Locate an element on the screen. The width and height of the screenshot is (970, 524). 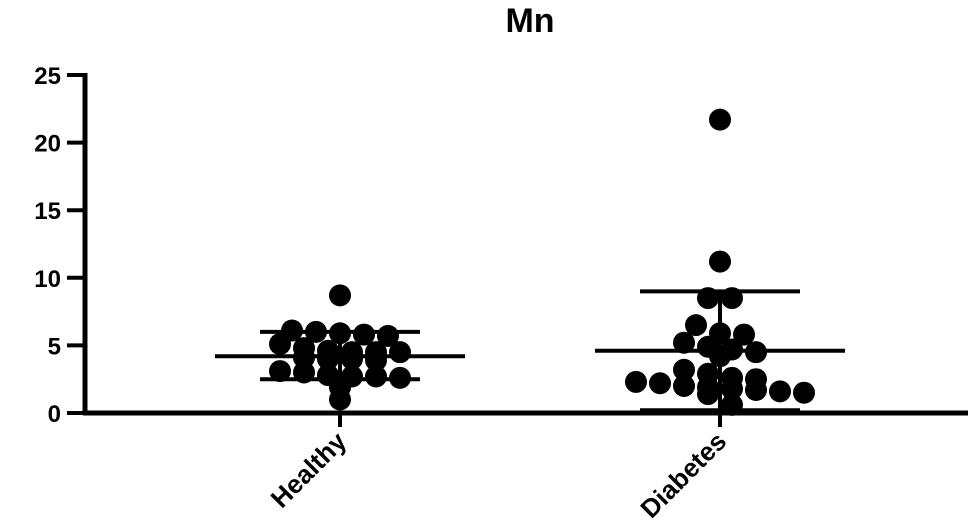
x-tick-label: Healthy is located at coordinates (309, 470).